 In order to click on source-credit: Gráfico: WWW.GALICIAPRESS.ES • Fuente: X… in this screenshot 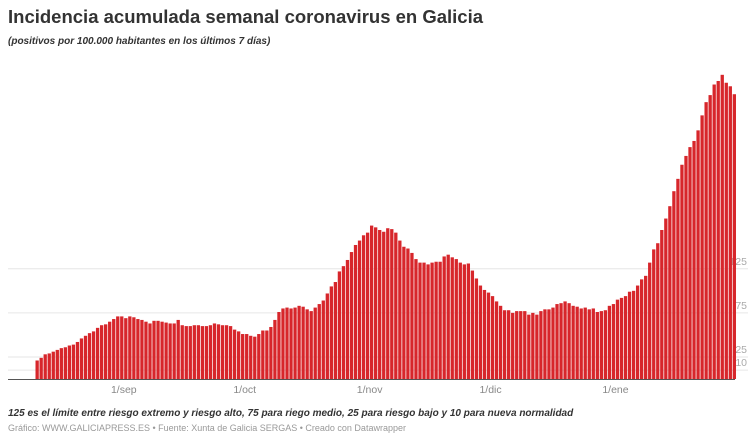, I will do `click(207, 428)`.